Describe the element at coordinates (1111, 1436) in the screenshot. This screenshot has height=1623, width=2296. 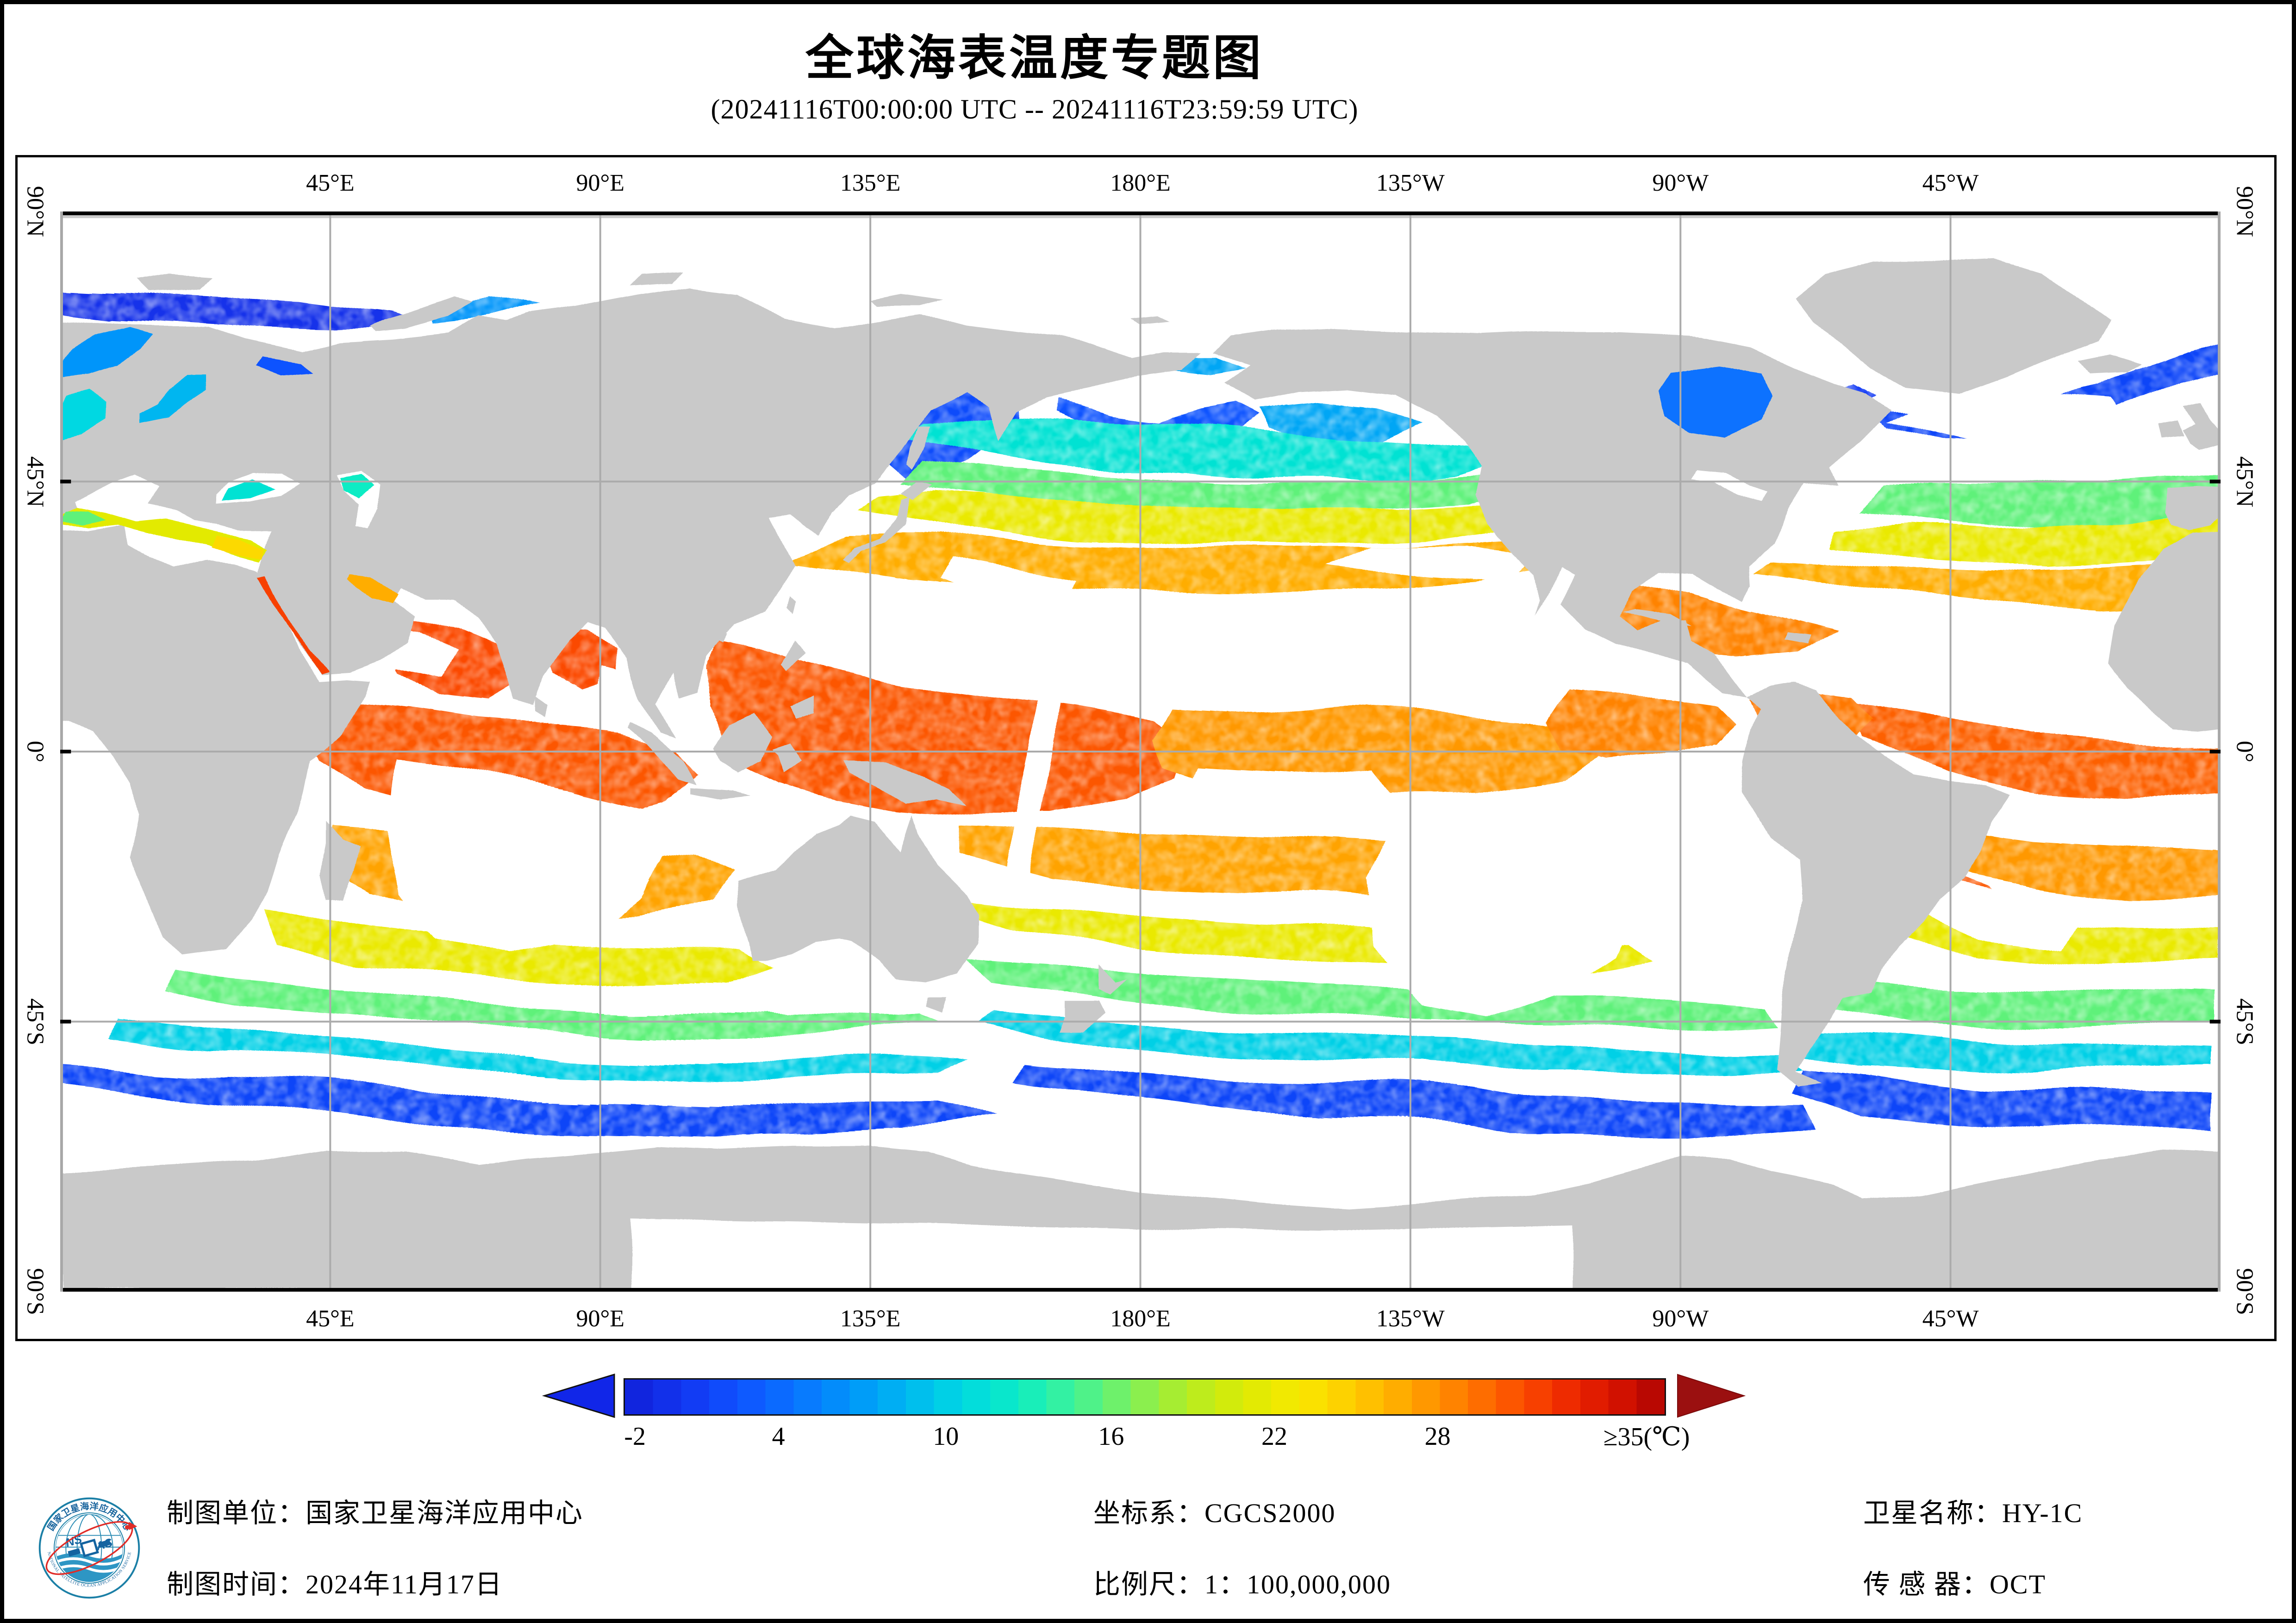
I see `colorbar-tick: 16` at that location.